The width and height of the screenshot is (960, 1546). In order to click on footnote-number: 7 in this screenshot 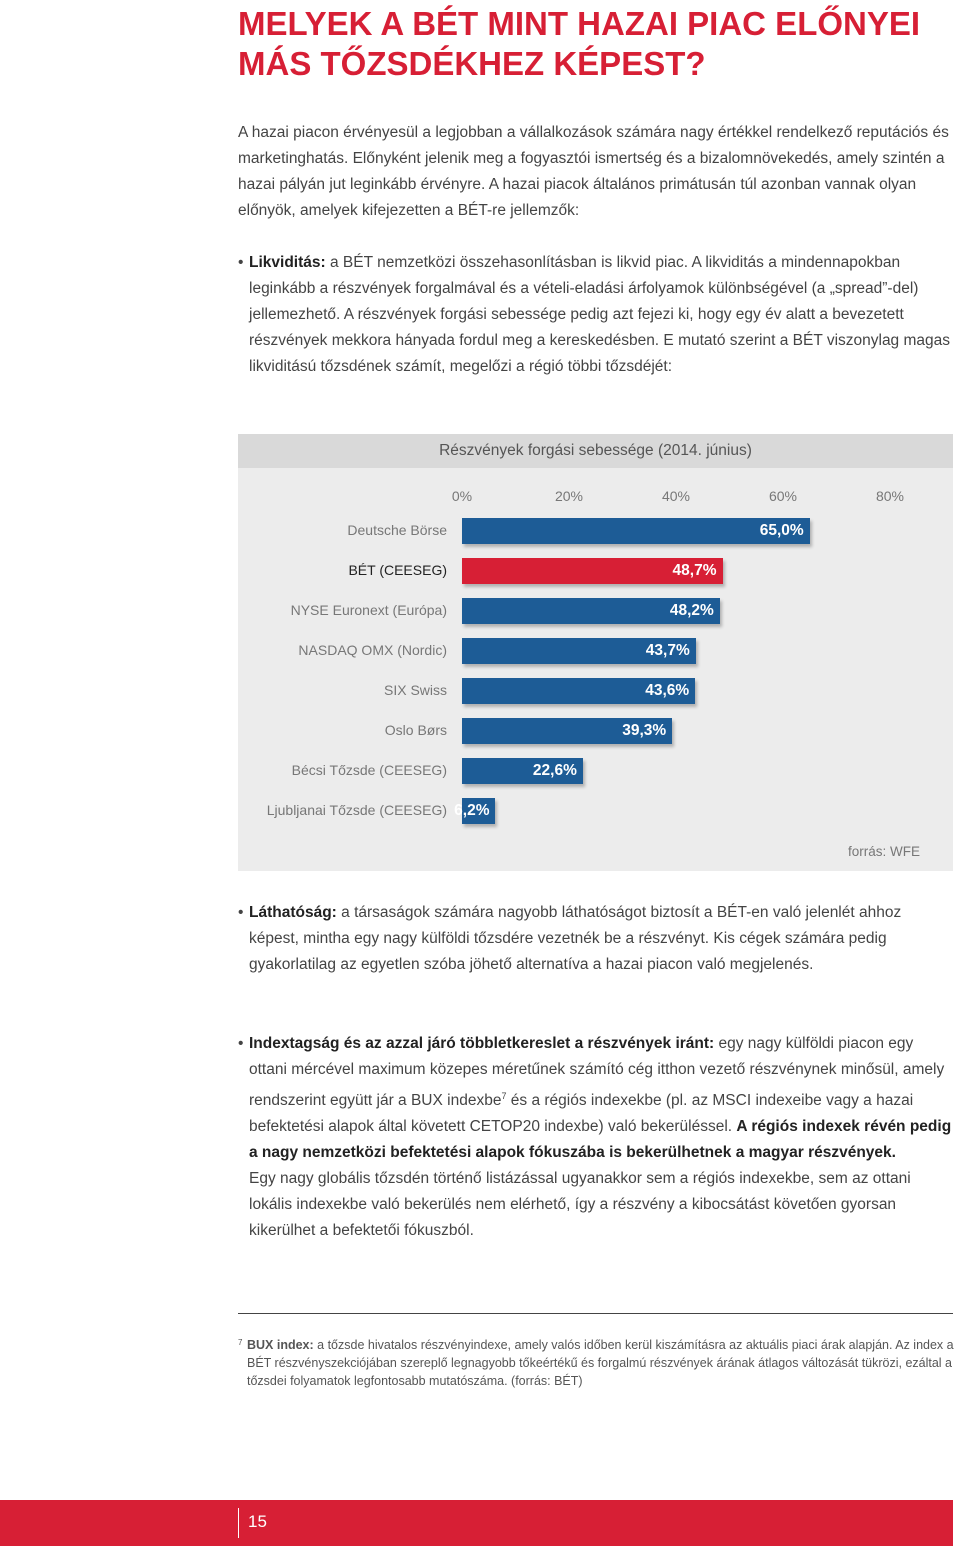, I will do `click(240, 1342)`.